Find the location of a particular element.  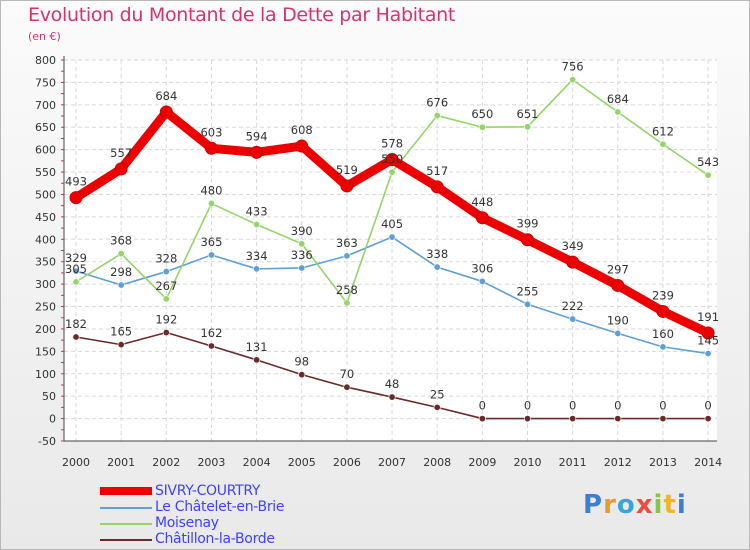

data-label: 255 is located at coordinates (528, 291).